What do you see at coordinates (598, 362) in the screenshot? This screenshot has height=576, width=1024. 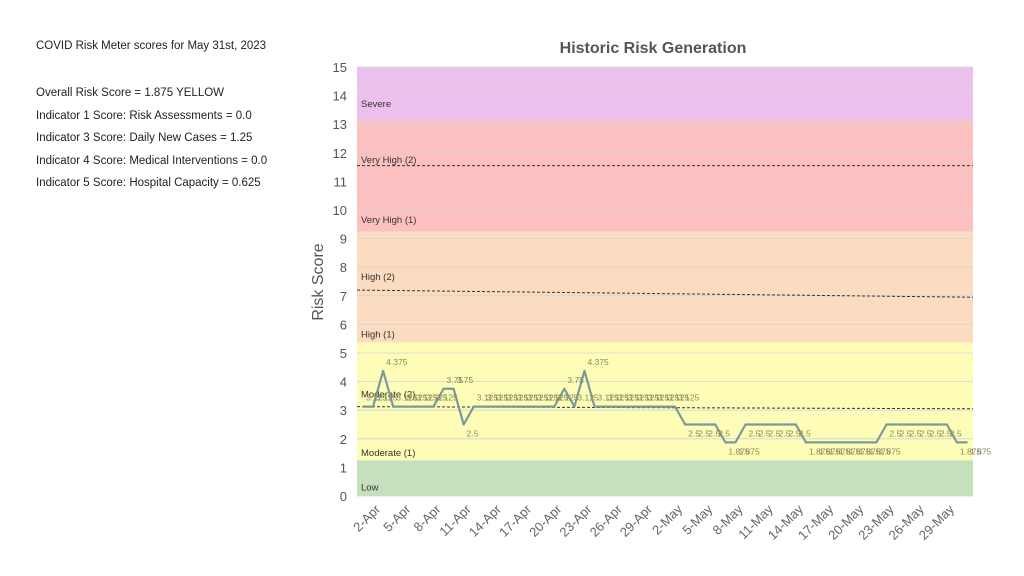 I see `data-label: 4.375` at bounding box center [598, 362].